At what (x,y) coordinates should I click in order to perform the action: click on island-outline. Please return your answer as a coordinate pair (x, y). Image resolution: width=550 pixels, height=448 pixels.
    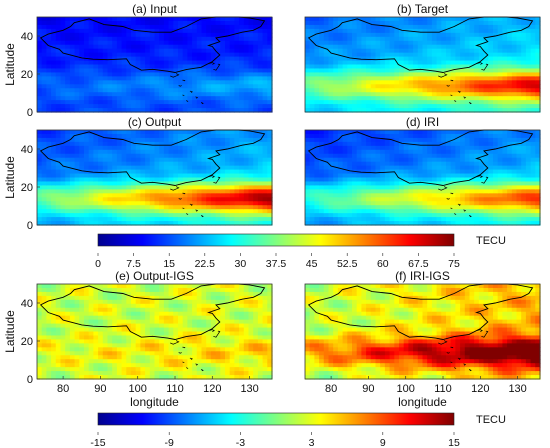
    Looking at the image, I should click on (459, 91).